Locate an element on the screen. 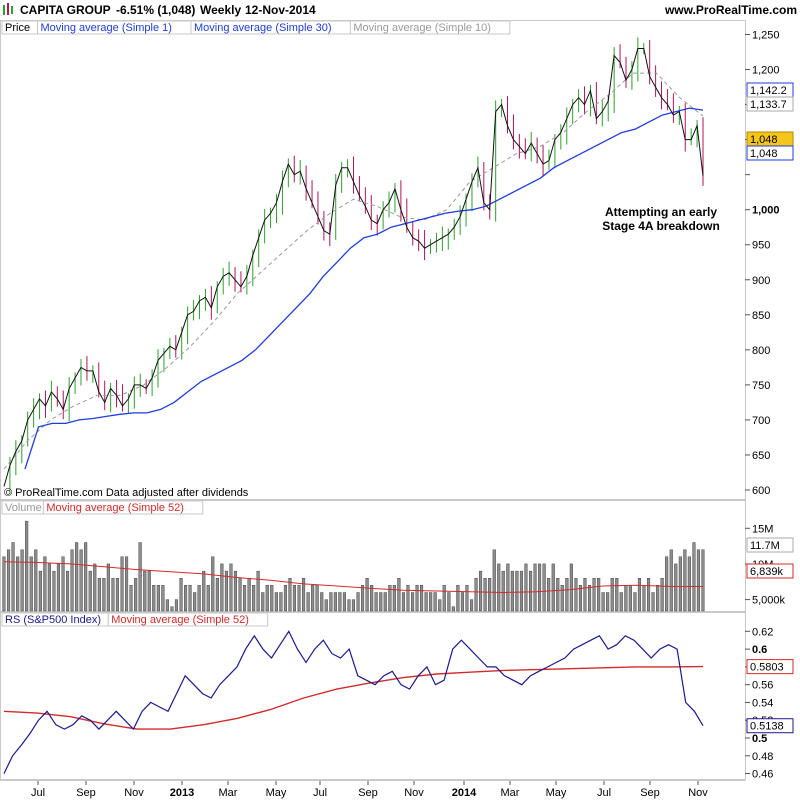 This screenshot has width=800, height=805. rs-ma-last-label: 0.5803 is located at coordinates (767, 668).